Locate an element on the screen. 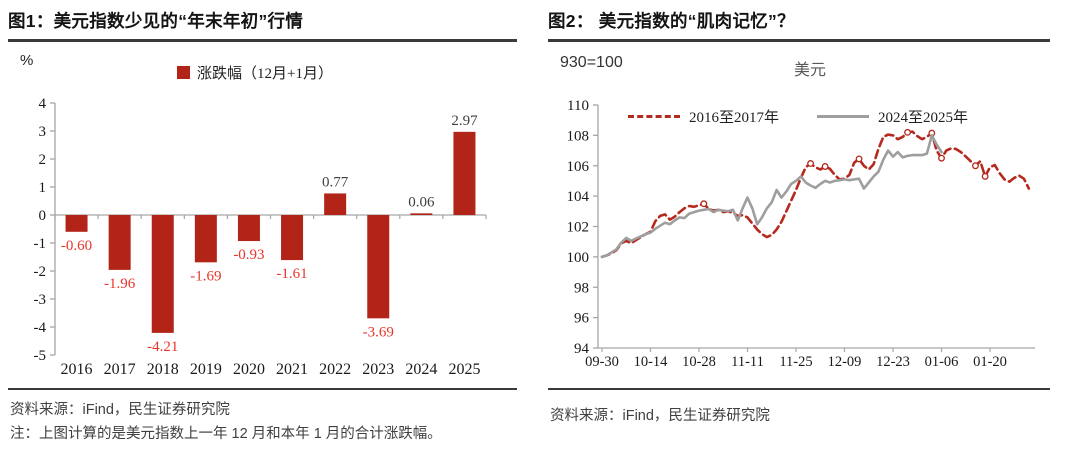 The width and height of the screenshot is (1080, 453). svg-text: -3.69 is located at coordinates (378, 332).